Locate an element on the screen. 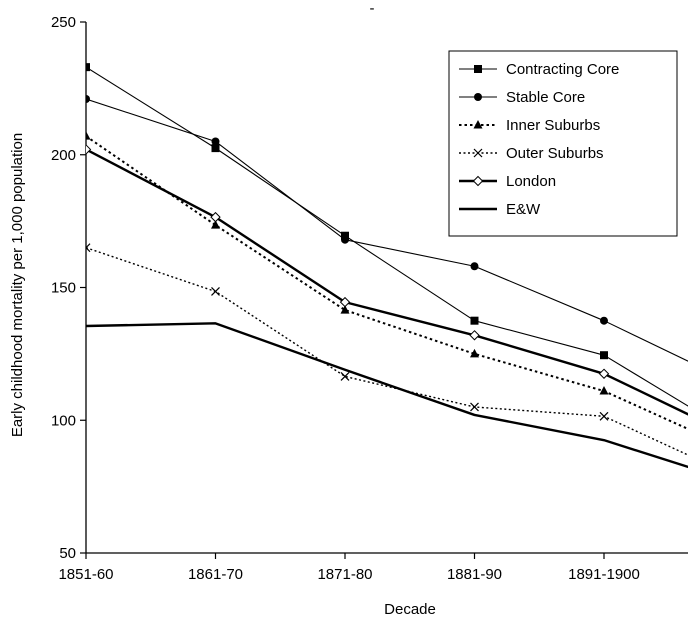 This screenshot has height=626, width=688. y-tick-label: 100 is located at coordinates (63, 420).